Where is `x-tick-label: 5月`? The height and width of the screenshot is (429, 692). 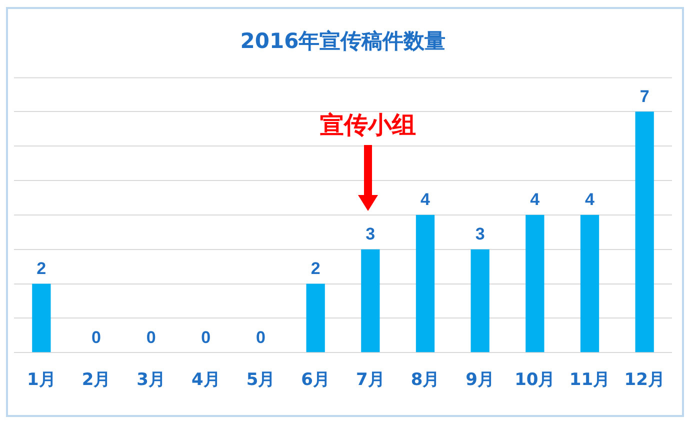 x-tick-label: 5月 is located at coordinates (261, 380).